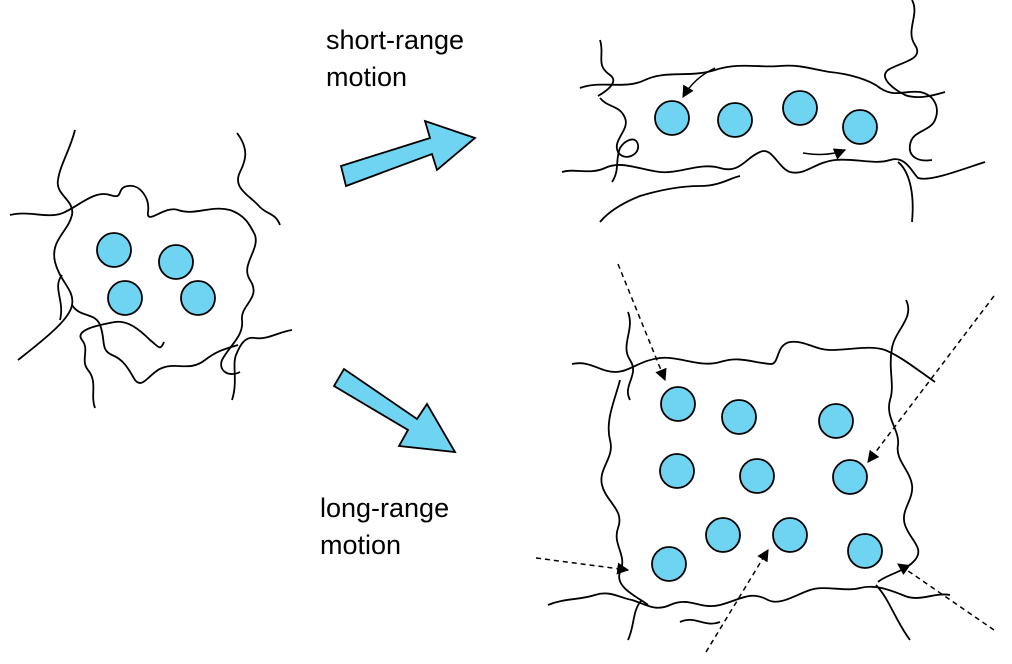 The height and width of the screenshot is (664, 1012). I want to click on long-range-label-line2: motion, so click(361, 545).